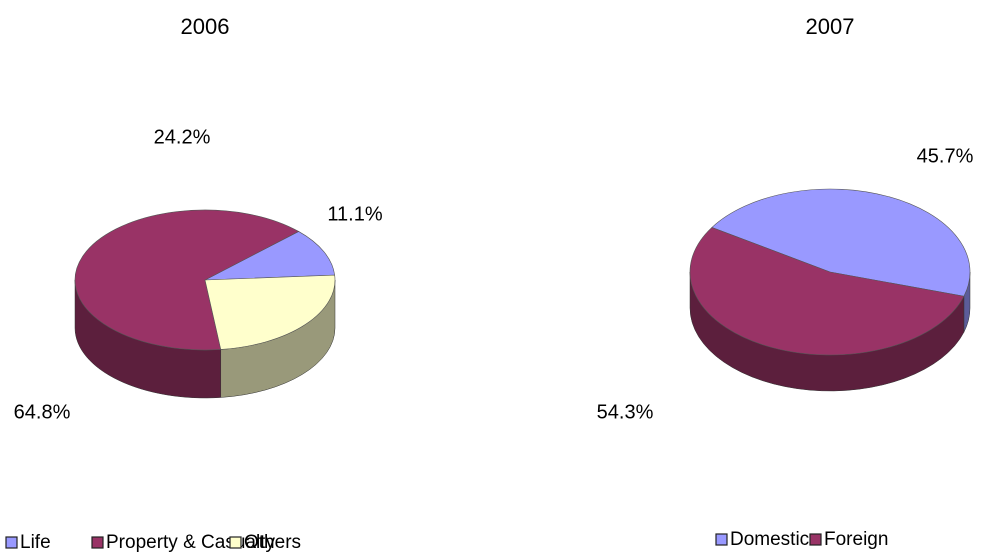 This screenshot has width=993, height=554. What do you see at coordinates (354, 214) in the screenshot?
I see `data-label: 11.1%` at bounding box center [354, 214].